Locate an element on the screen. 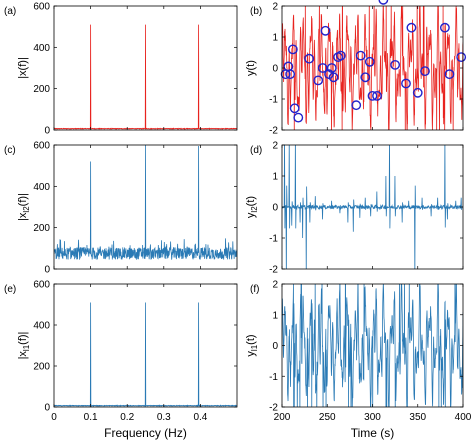  panel-label: (a) is located at coordinates (10, 11).